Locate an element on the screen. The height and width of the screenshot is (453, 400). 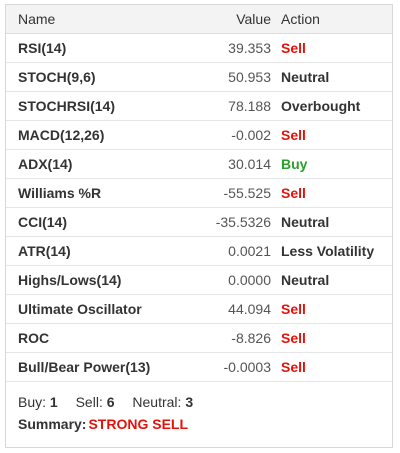
summary-value: STRONG SELL is located at coordinates (138, 424).